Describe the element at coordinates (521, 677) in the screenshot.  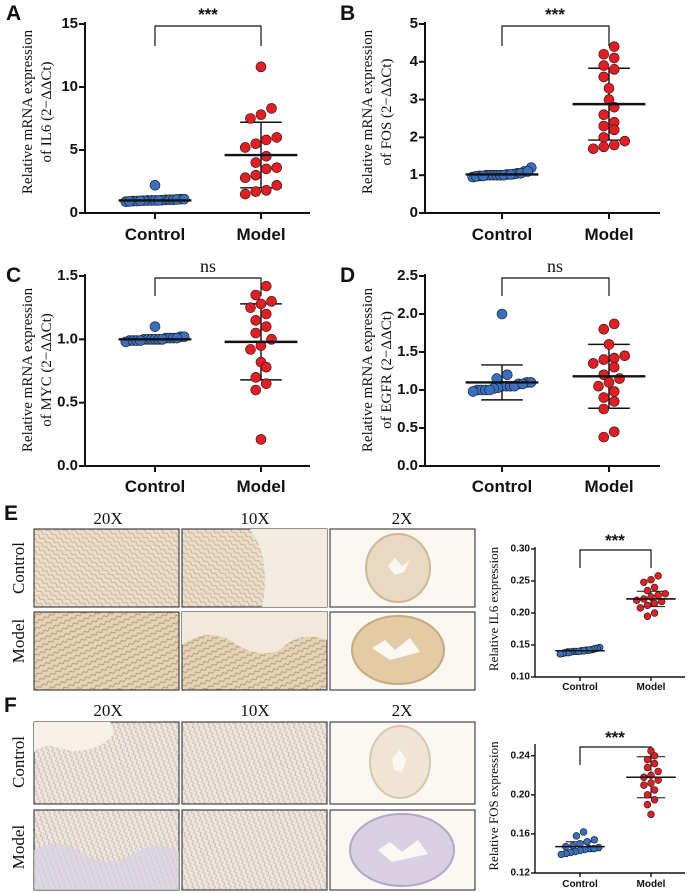
I see `y-tick-label: 0.10` at that location.